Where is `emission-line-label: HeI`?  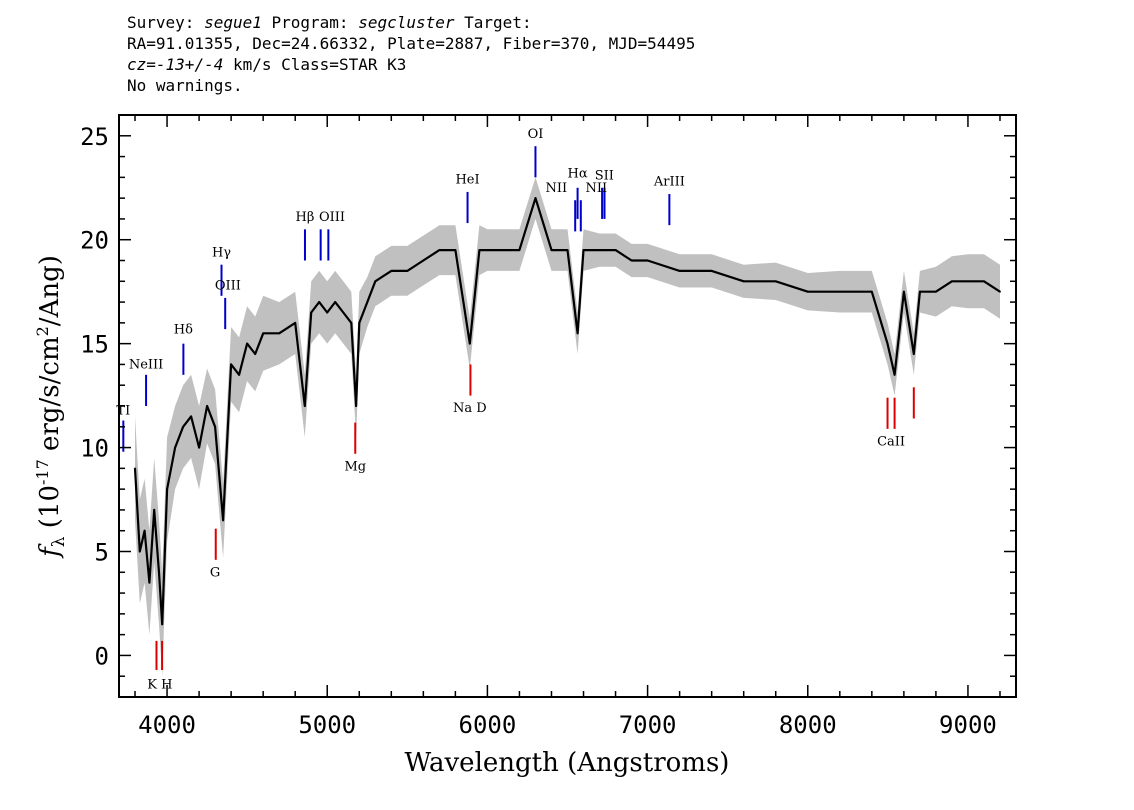 emission-line-label: HeI is located at coordinates (467, 180).